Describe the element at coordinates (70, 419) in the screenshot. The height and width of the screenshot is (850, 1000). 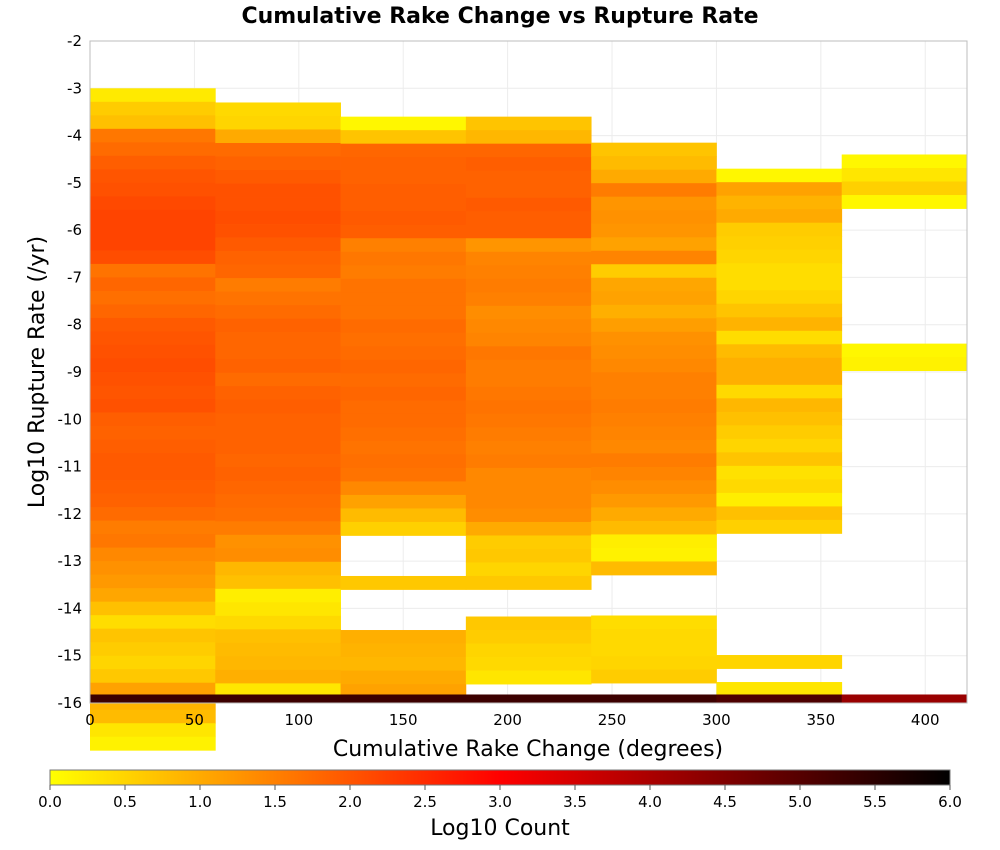
I see `y-tick-label: -10` at that location.